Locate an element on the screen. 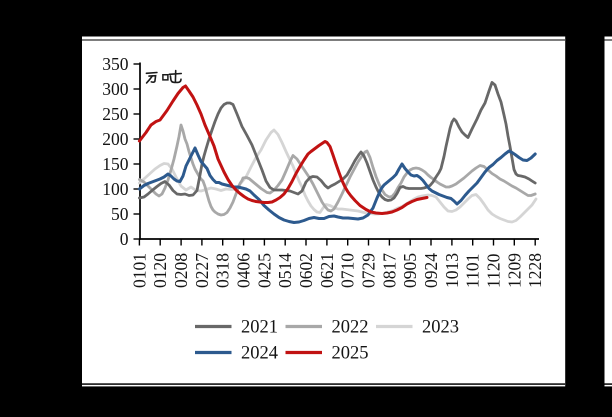  svg-text: 2021 is located at coordinates (259, 328).